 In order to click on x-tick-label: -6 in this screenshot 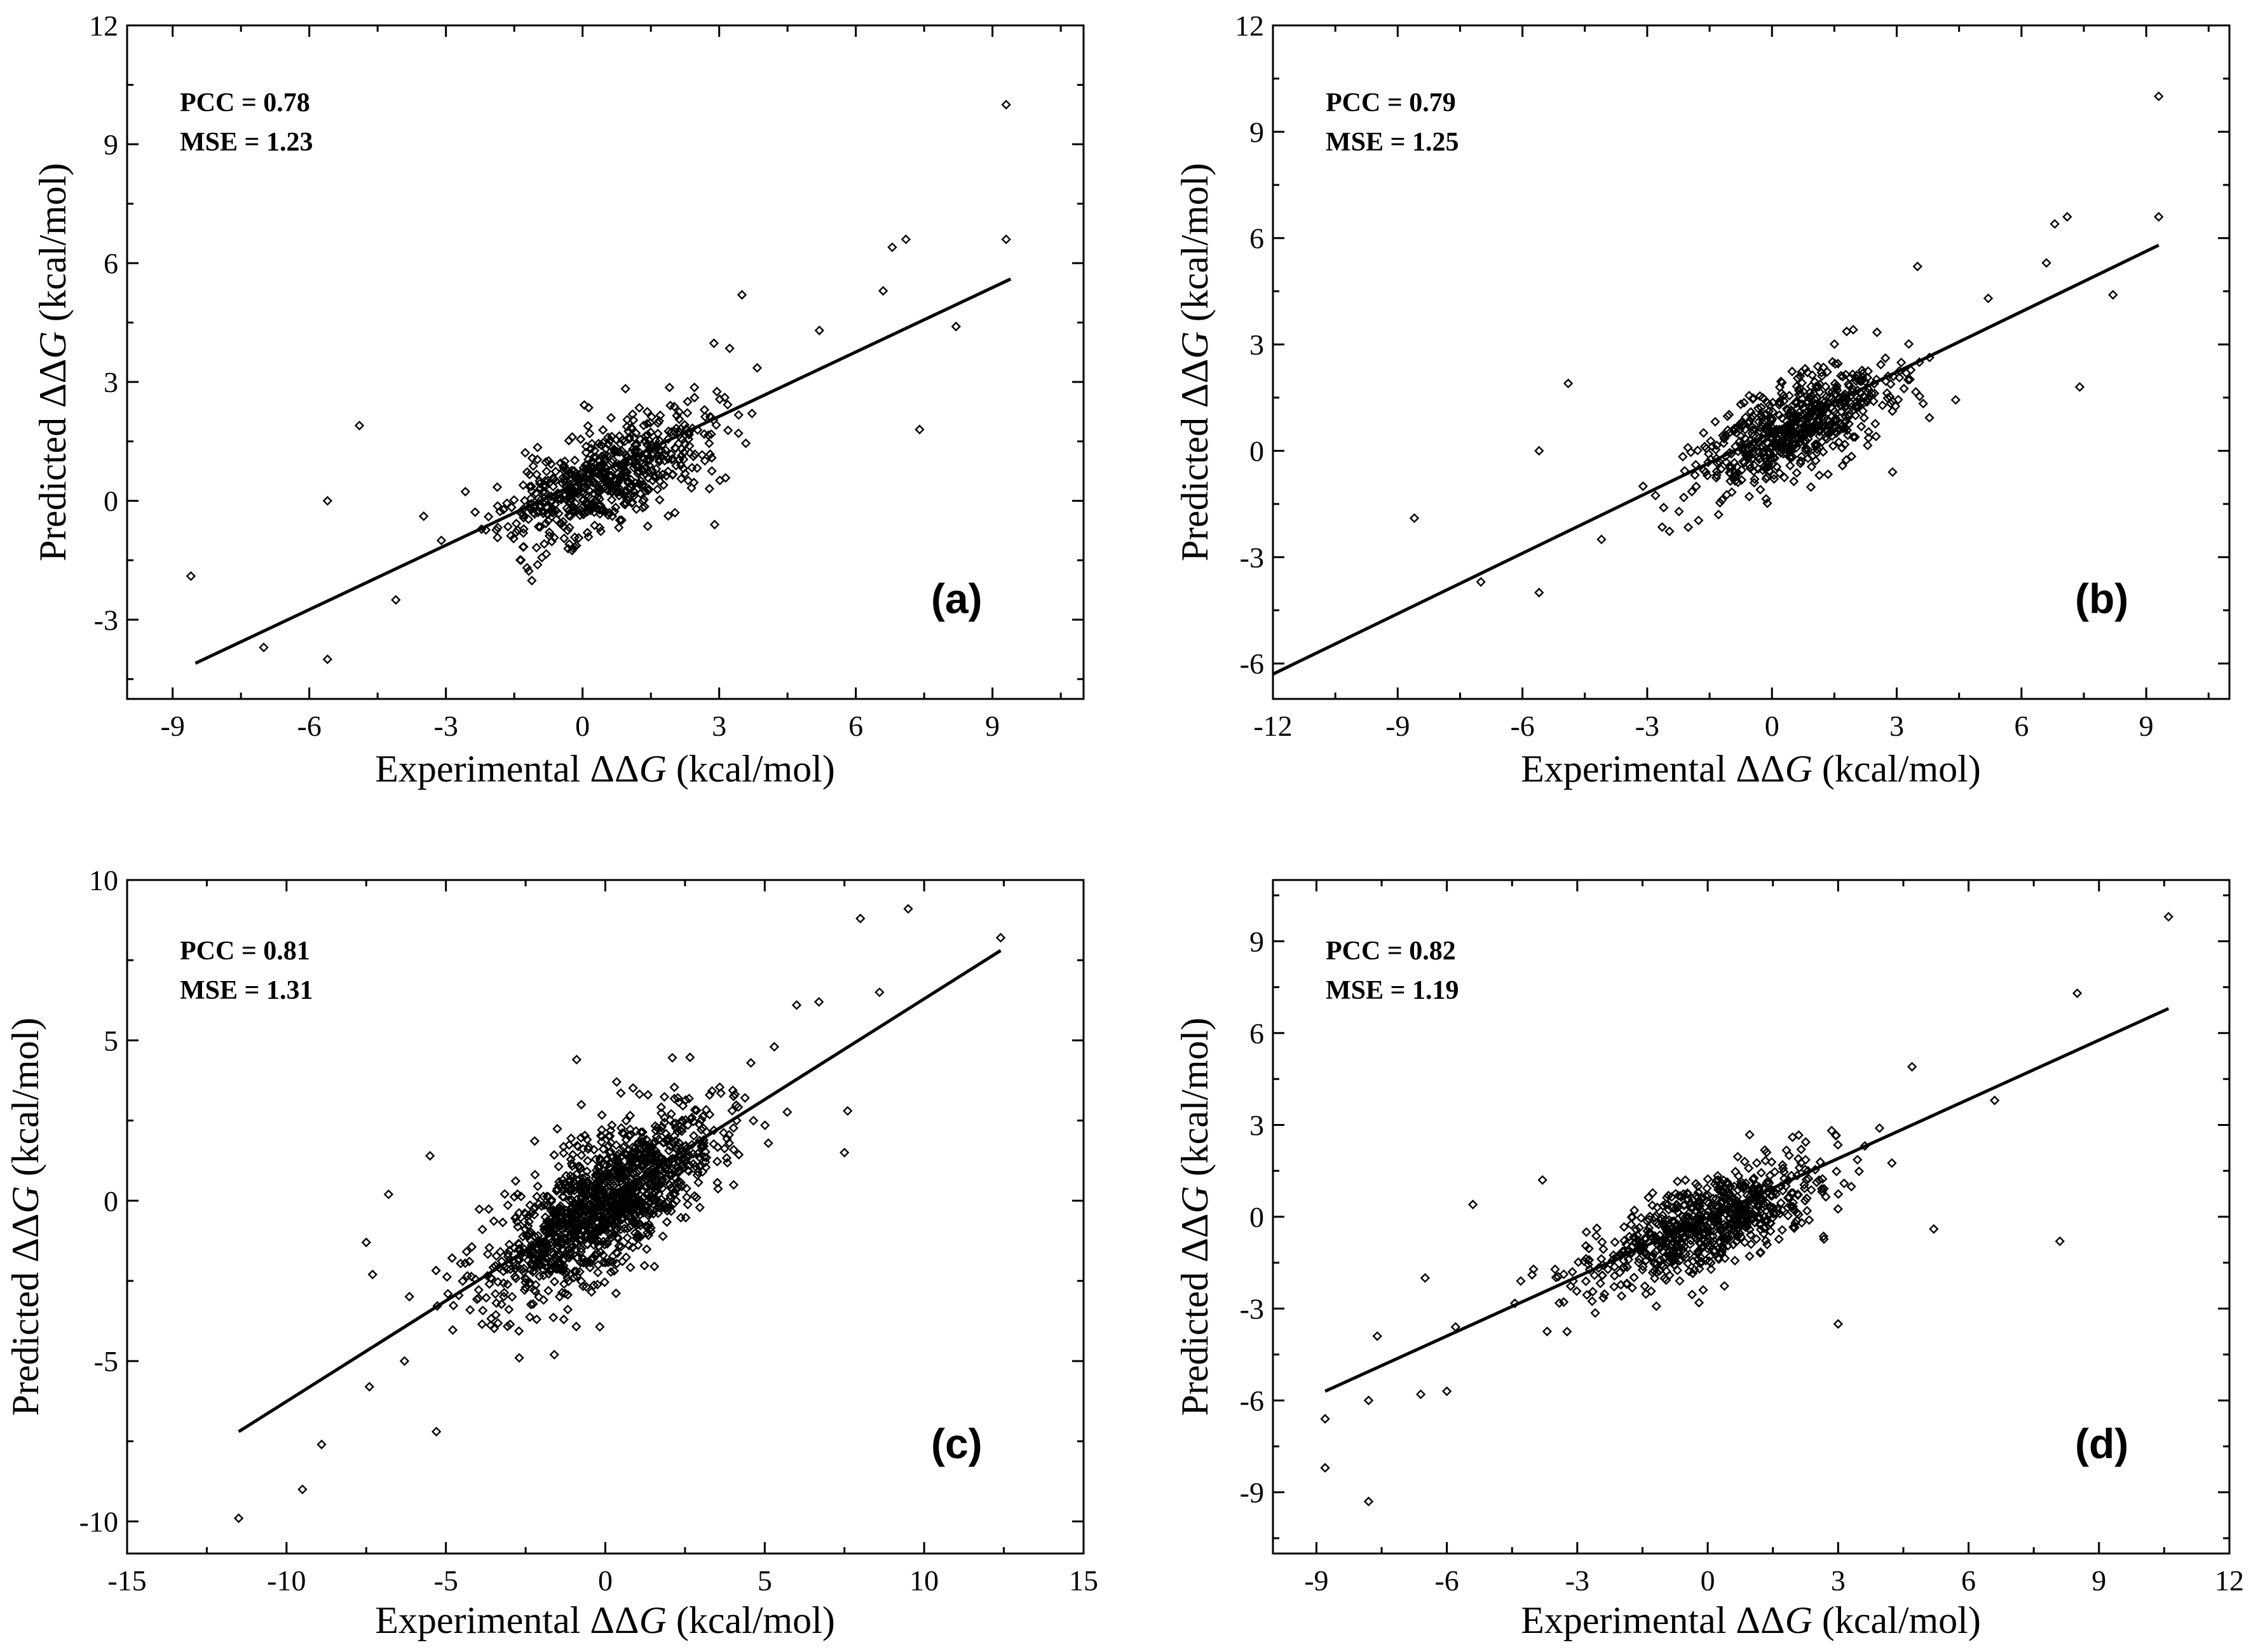, I will do `click(1522, 726)`.